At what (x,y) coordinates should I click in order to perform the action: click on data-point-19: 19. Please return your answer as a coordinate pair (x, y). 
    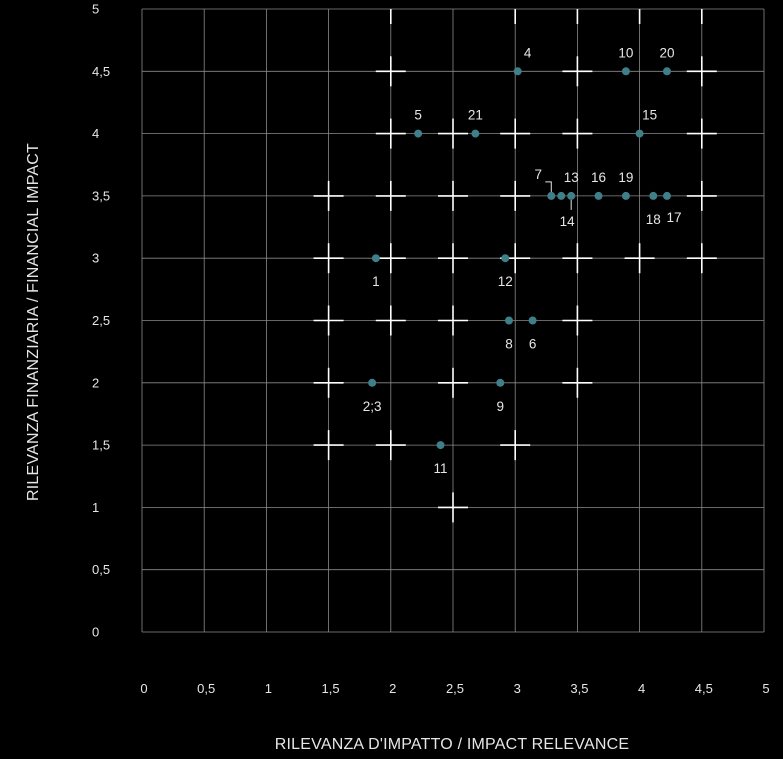
    Looking at the image, I should click on (625, 185).